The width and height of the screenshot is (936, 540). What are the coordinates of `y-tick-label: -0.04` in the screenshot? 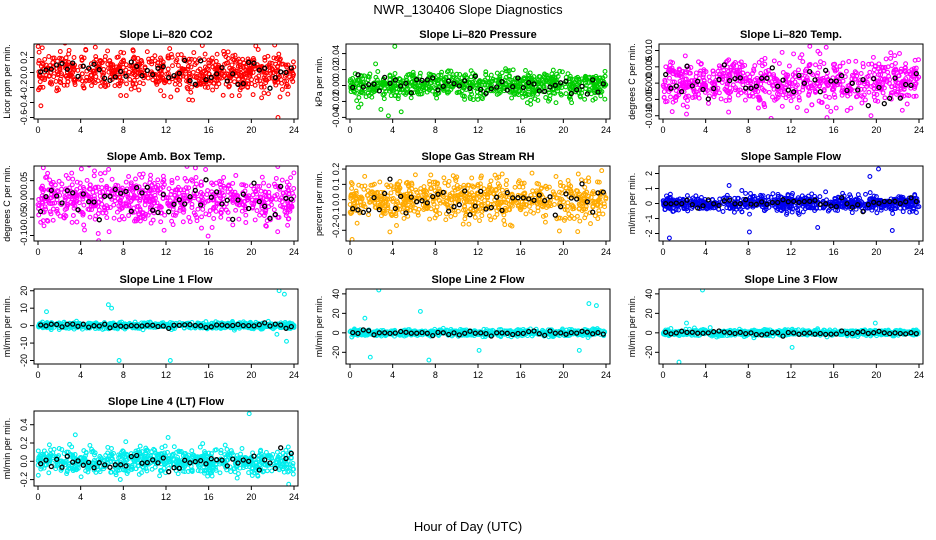 It's located at (336, 117).